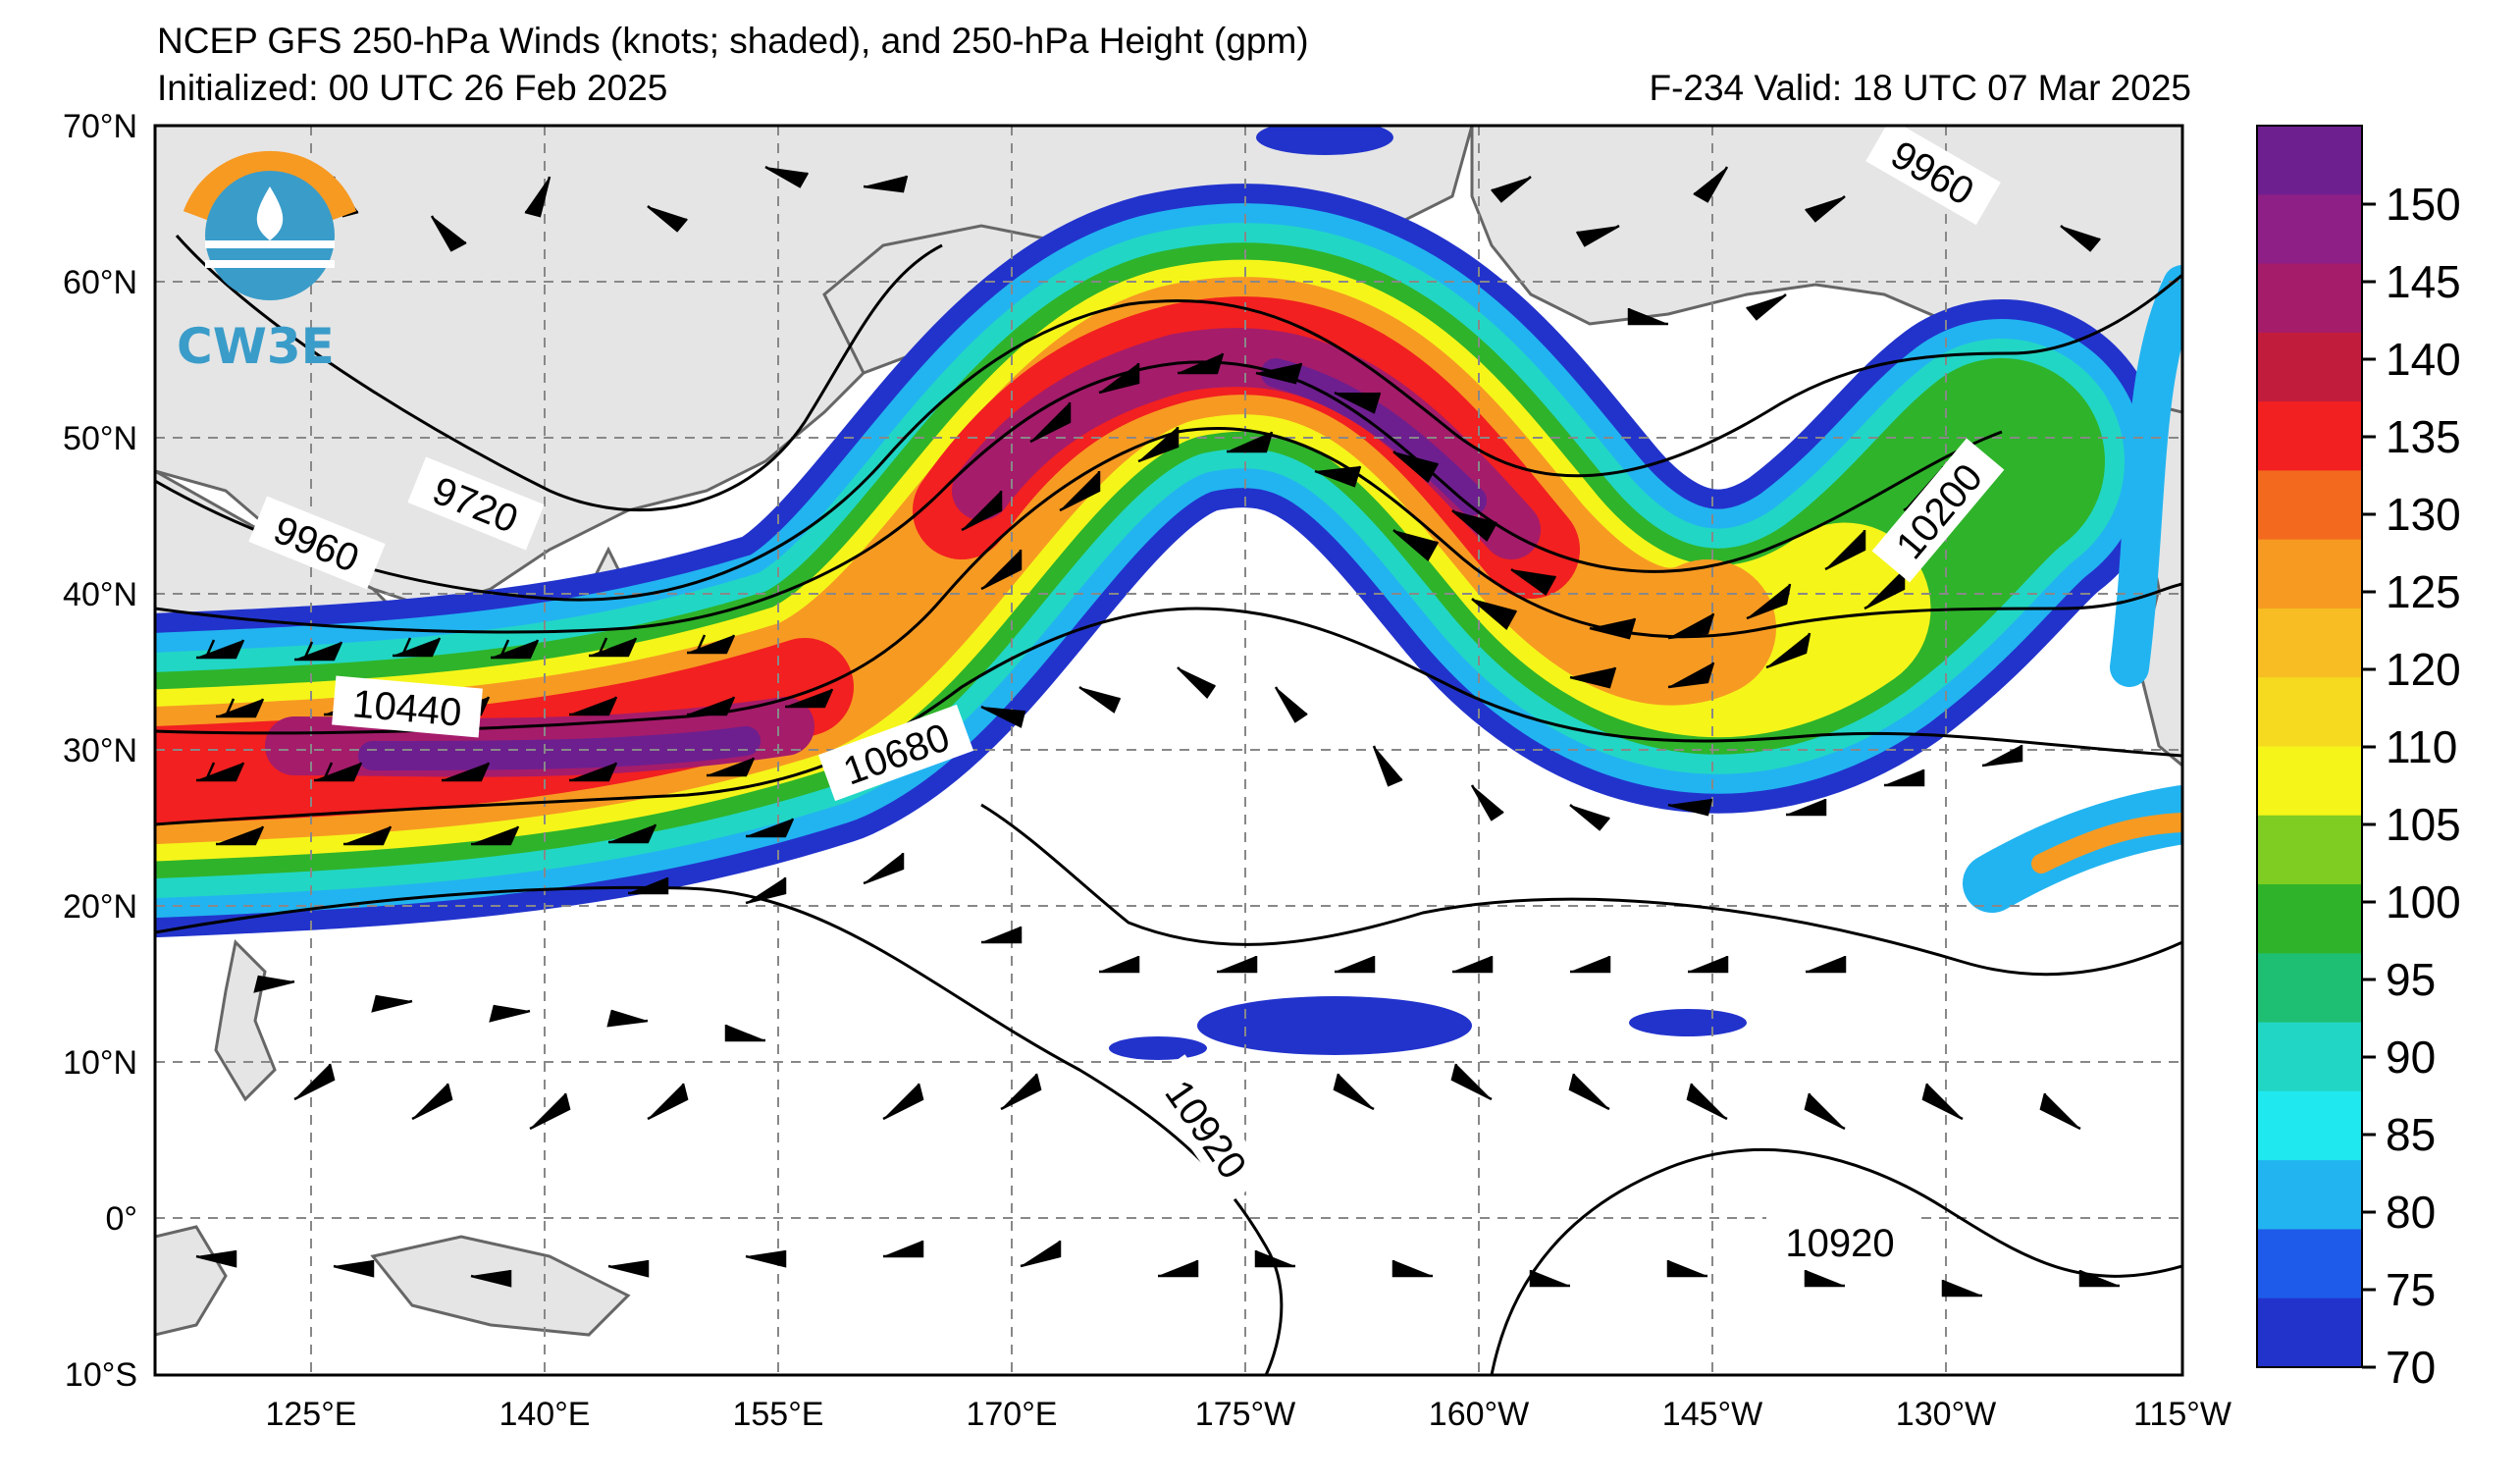 The height and width of the screenshot is (1483, 2520). What do you see at coordinates (1839, 1243) in the screenshot?
I see `contour-label: 10920` at bounding box center [1839, 1243].